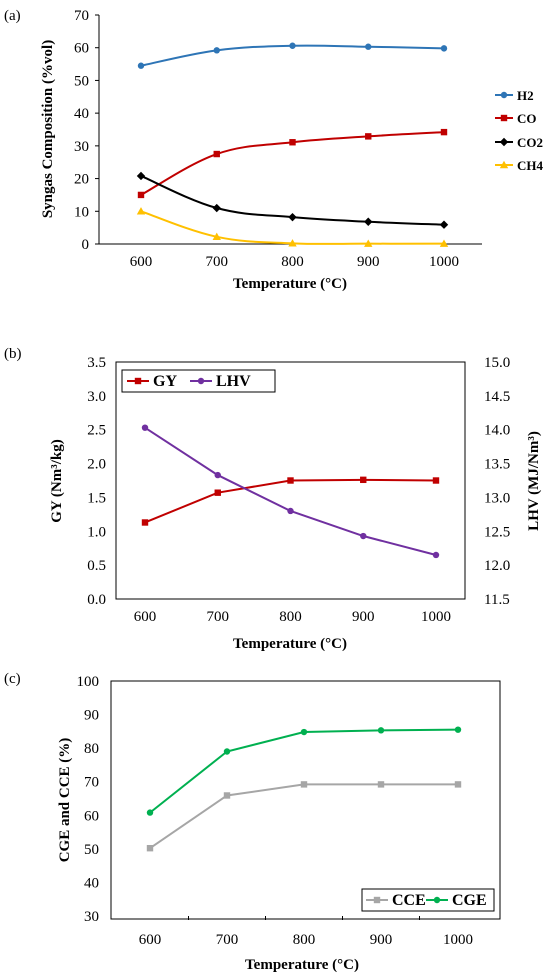 The width and height of the screenshot is (550, 980). What do you see at coordinates (302, 965) in the screenshot?
I see `panel-c-x-title: Temperature (°C)` at bounding box center [302, 965].